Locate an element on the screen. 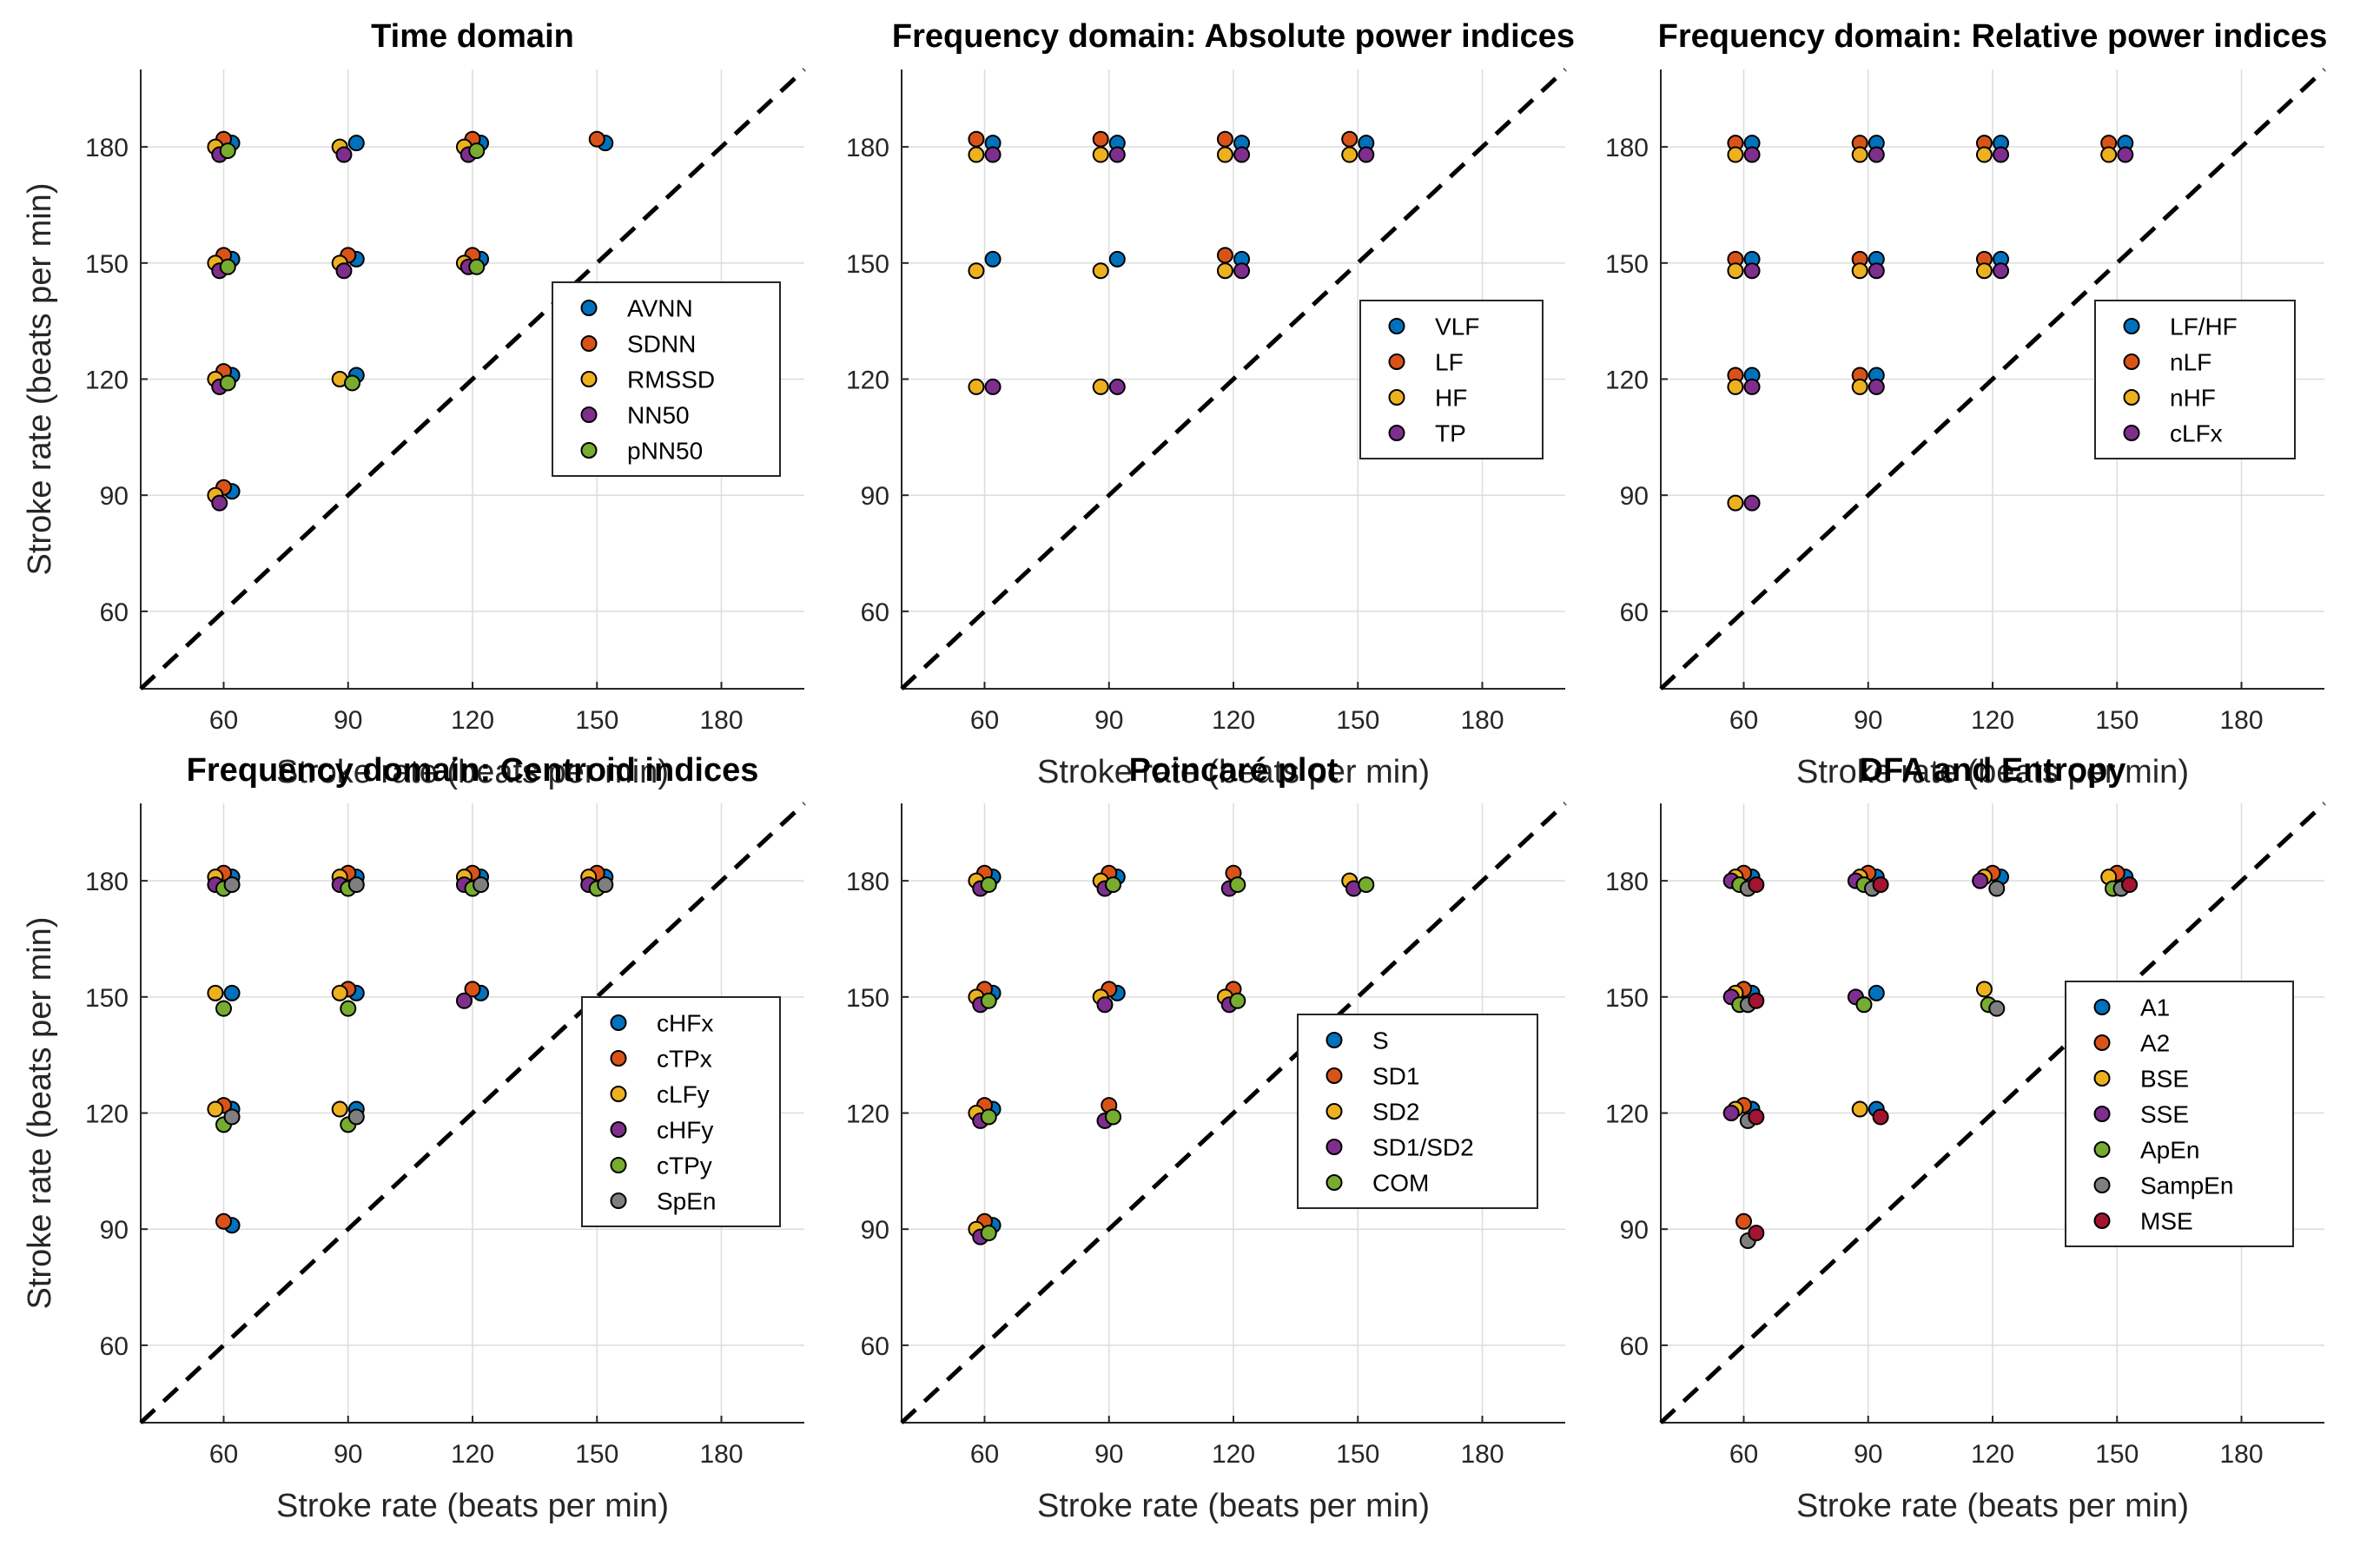 This screenshot has height=1546, width=2380. series-nhf is located at coordinates (1922, 329).